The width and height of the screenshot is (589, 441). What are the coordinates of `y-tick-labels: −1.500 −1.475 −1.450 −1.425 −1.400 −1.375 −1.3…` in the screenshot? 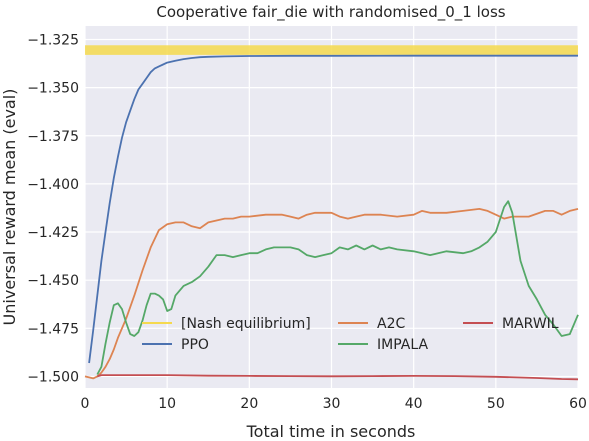 It's located at (53, 208).